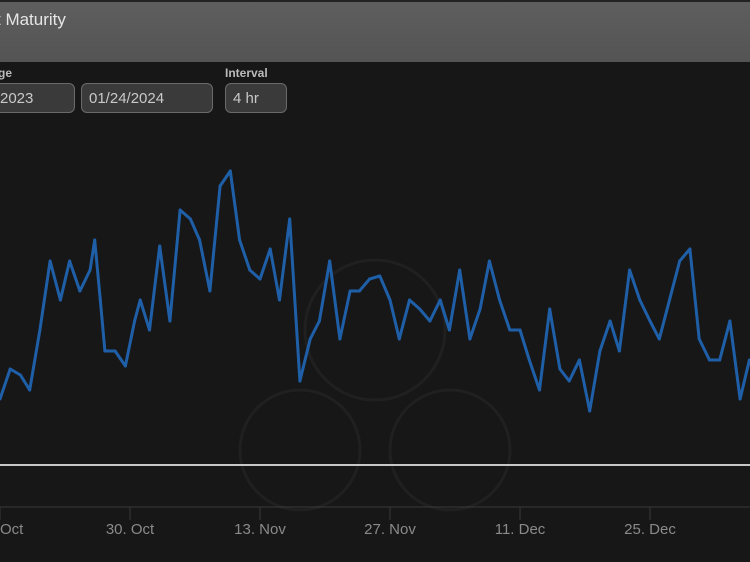  I want to click on interval-label: Interval, so click(246, 73).